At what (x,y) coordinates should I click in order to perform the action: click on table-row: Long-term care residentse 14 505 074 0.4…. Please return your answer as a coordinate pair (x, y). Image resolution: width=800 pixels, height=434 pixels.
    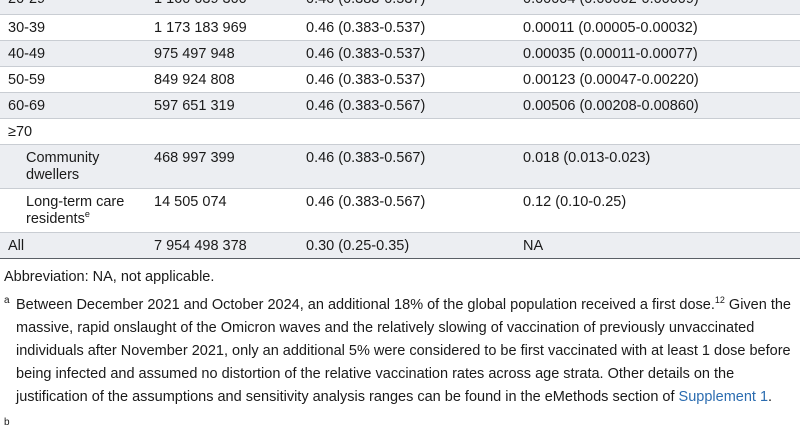
    Looking at the image, I should click on (400, 210).